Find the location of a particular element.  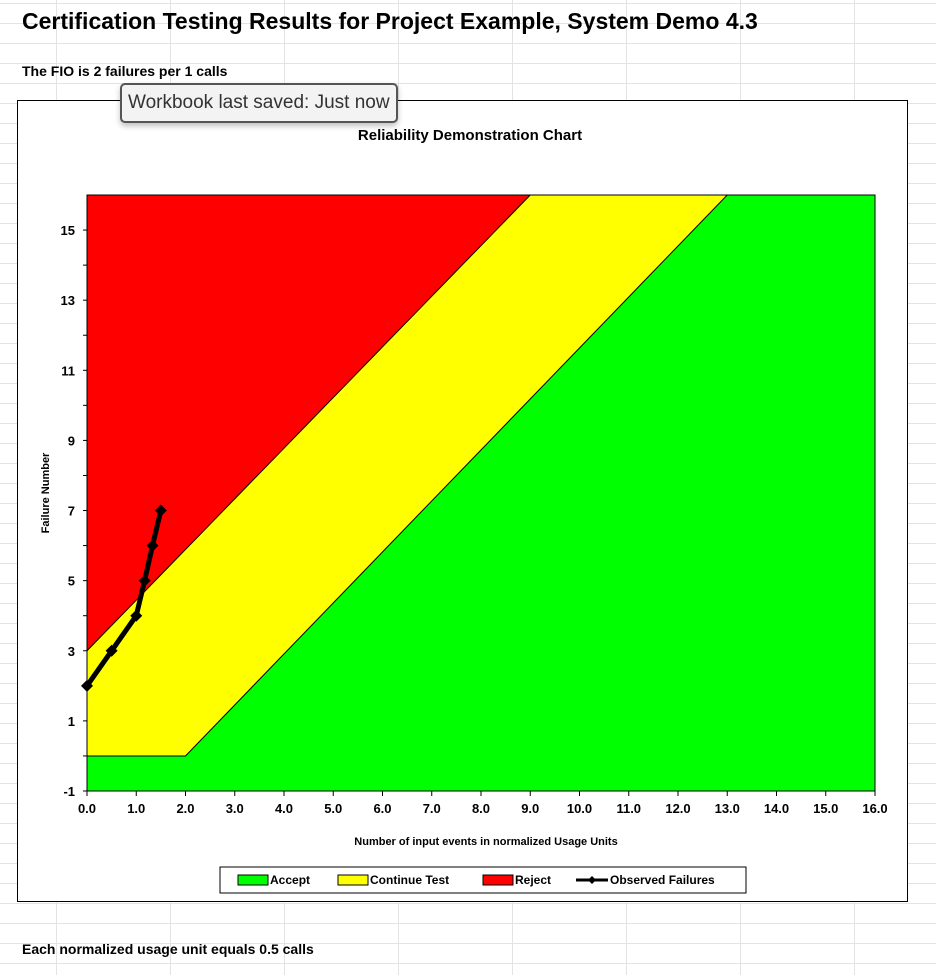

x-tick-label: 16.0 is located at coordinates (874, 808).